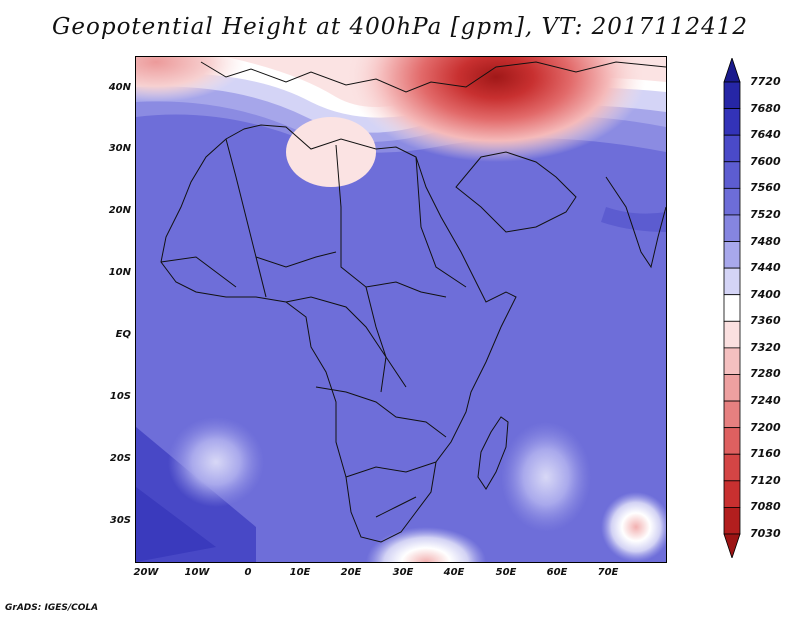 The image size is (800, 618). What do you see at coordinates (765, 321) in the screenshot?
I see `colorbar-level-label: 7360` at bounding box center [765, 321].